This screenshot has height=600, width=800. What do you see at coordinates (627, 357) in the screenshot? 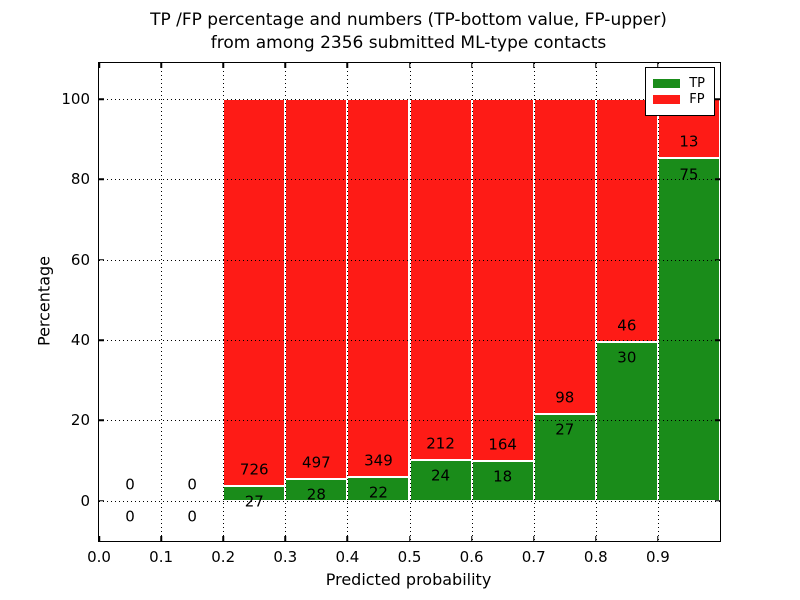
I see `bar-label-tp: 30` at bounding box center [627, 357].